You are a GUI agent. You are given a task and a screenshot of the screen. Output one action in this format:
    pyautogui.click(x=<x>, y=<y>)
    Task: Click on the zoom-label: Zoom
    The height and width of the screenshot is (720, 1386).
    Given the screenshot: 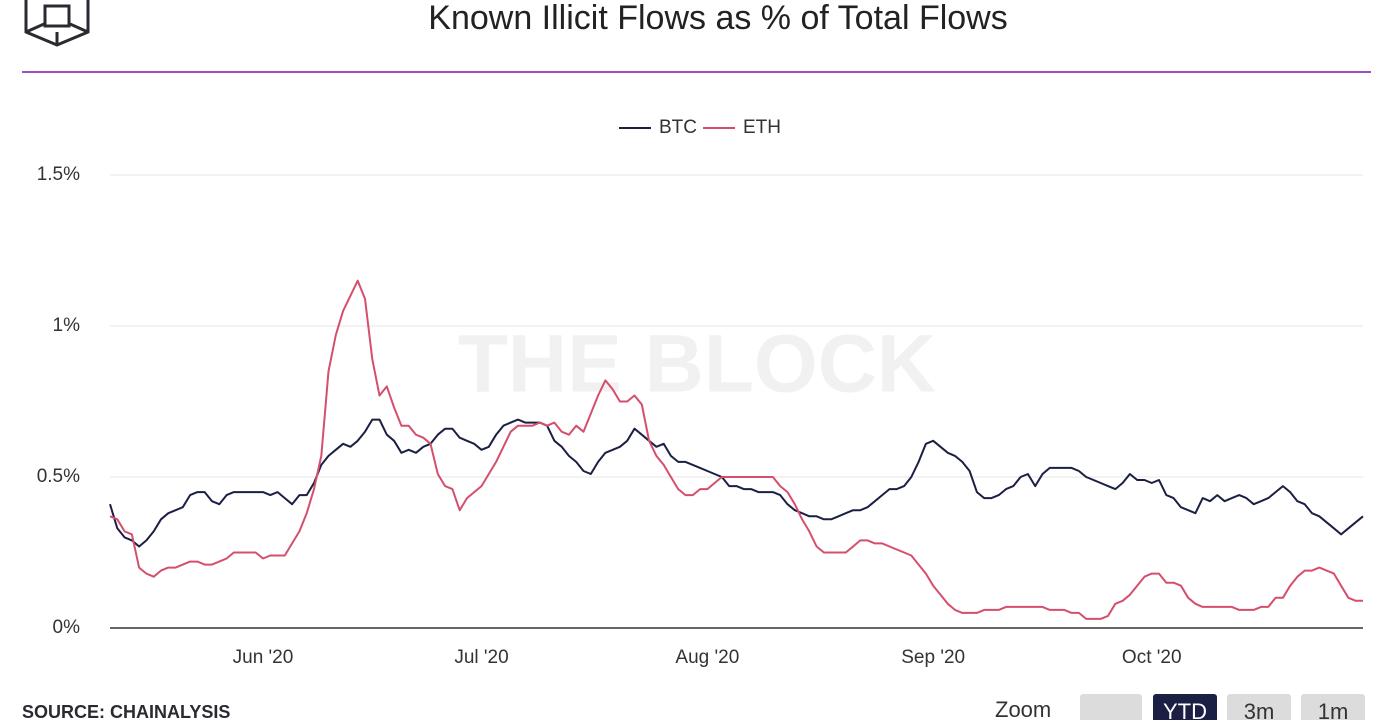 What is the action you would take?
    pyautogui.click(x=1023, y=708)
    